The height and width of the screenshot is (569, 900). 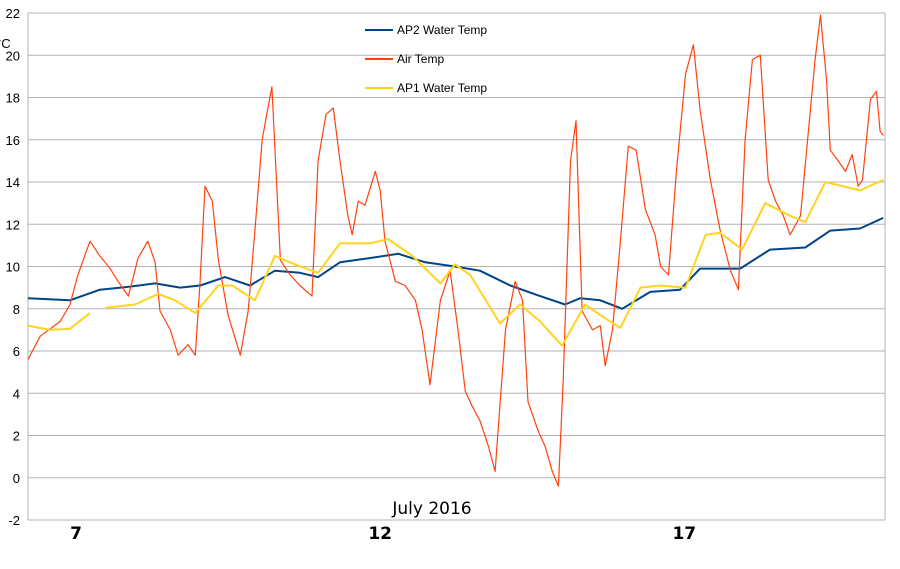 I want to click on y-tick-label: 4, so click(x=16, y=393).